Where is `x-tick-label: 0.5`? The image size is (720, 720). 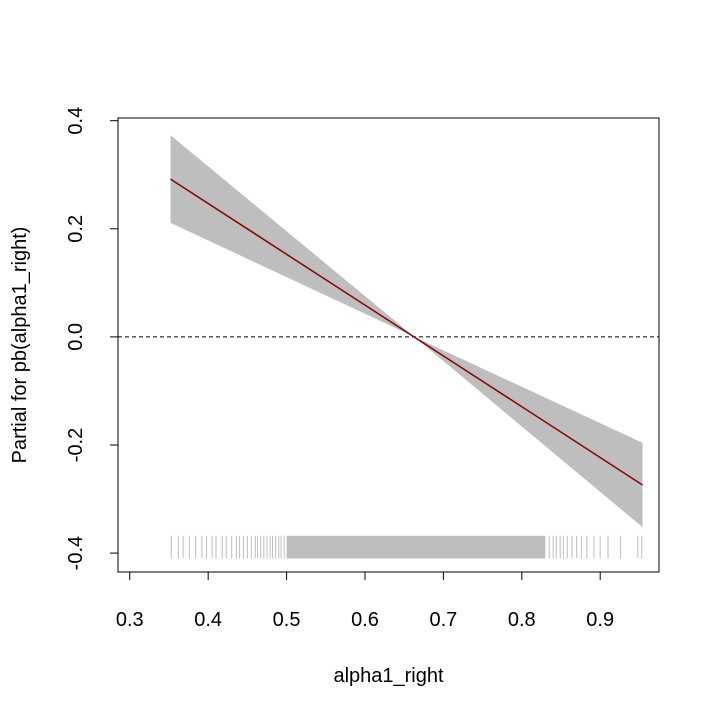
x-tick-label: 0.5 is located at coordinates (287, 620).